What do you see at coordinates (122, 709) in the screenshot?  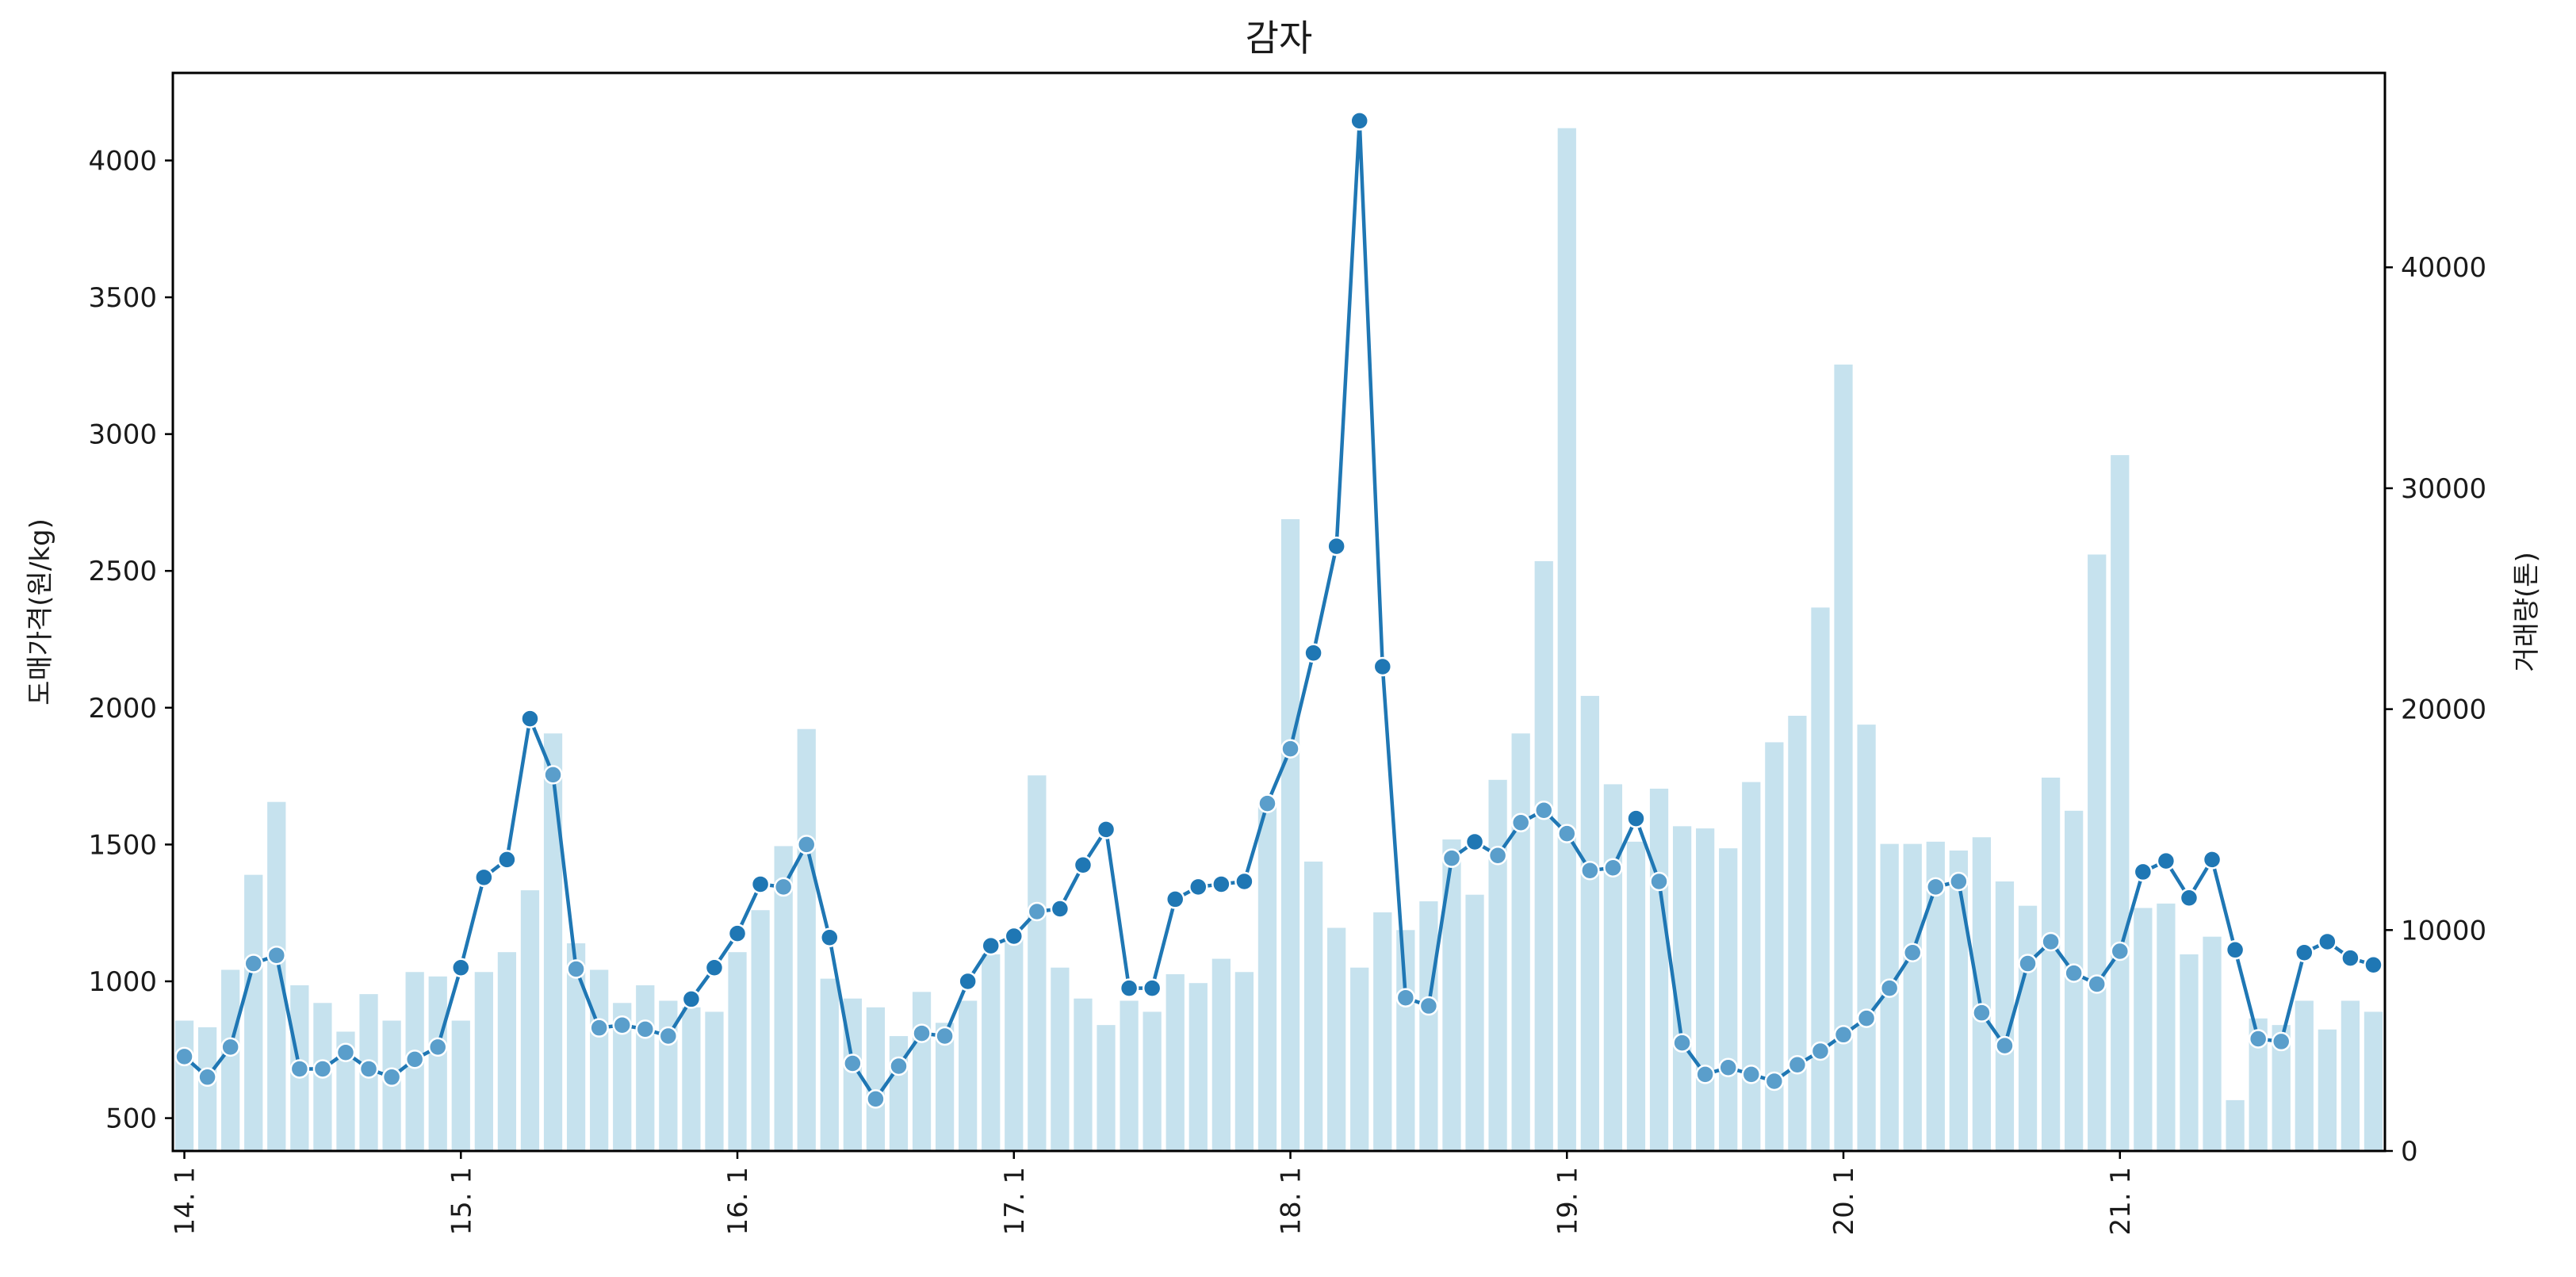 I see `left-tick-label: 2000` at bounding box center [122, 709].